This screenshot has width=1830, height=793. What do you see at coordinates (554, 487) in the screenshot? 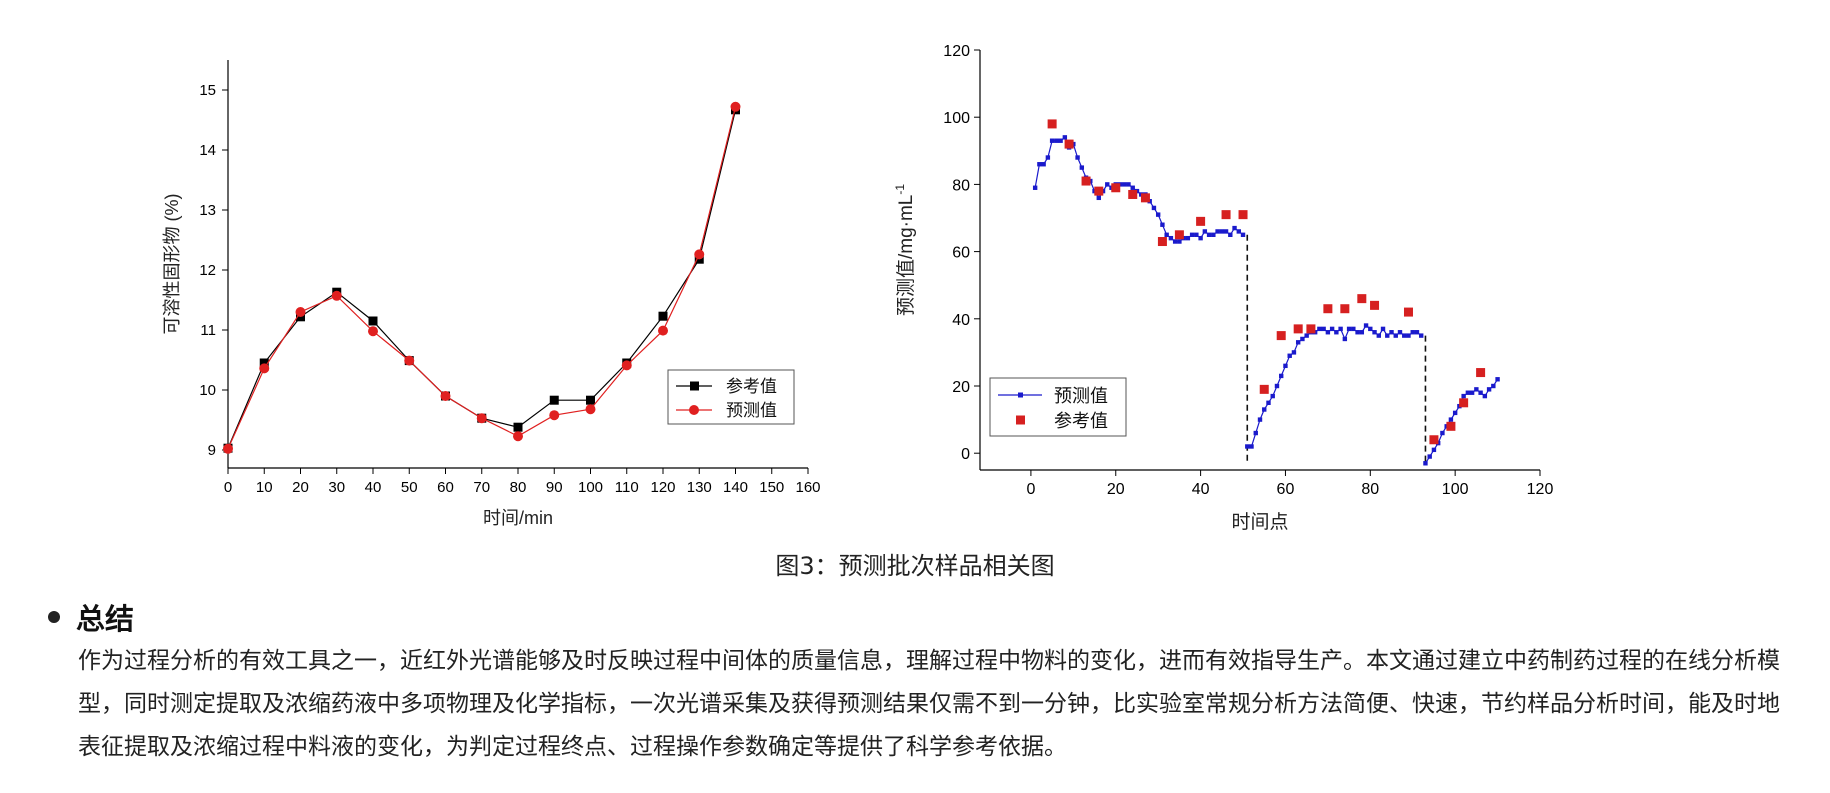
I see `x-tick-label: 90` at bounding box center [554, 487].